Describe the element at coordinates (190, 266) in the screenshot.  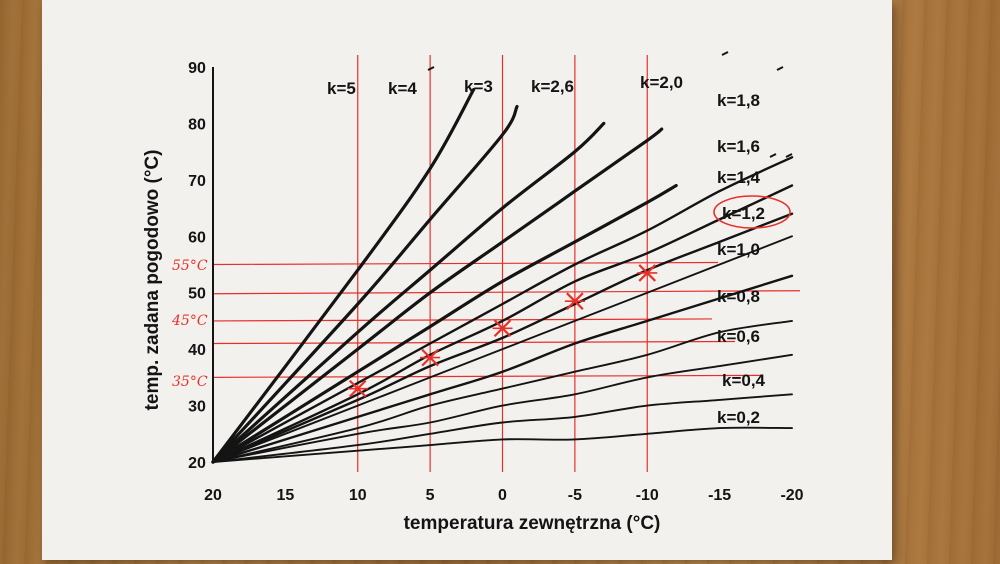
I see `handwritten-temp-label: 55°C` at that location.